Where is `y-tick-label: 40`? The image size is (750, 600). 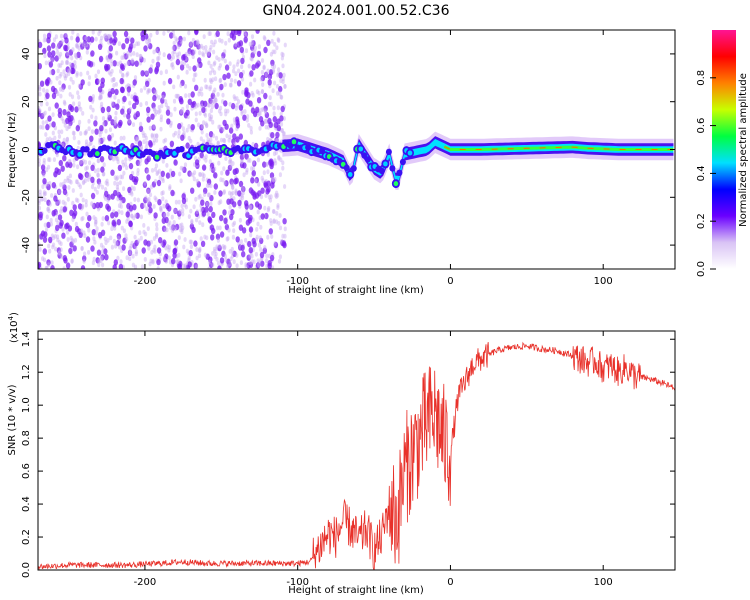 y-tick-label: 40 is located at coordinates (26, 54).